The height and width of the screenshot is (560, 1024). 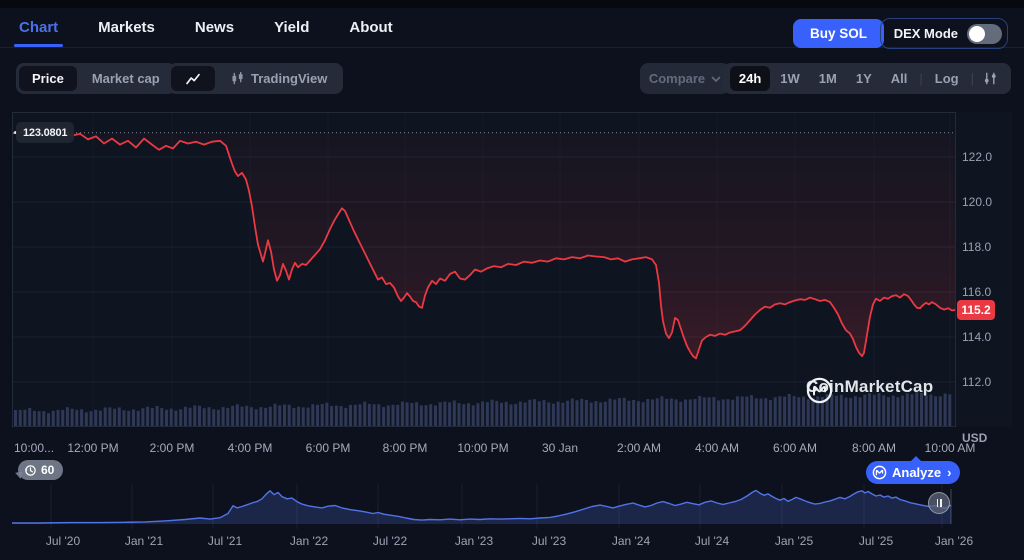 I want to click on tab-yield: Yield, so click(x=292, y=27).